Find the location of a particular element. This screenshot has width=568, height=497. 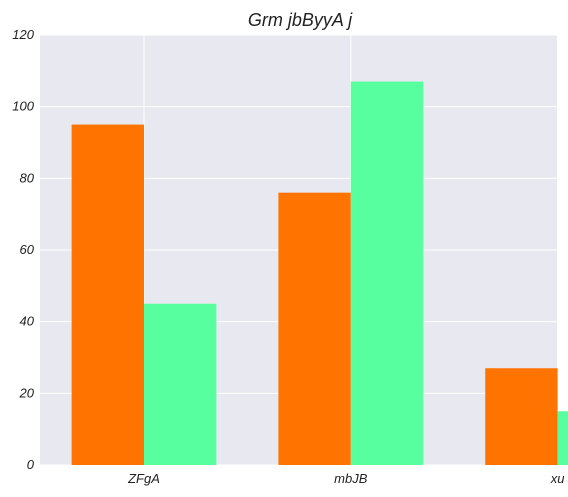

y-tick-label: 80 is located at coordinates (27, 177).